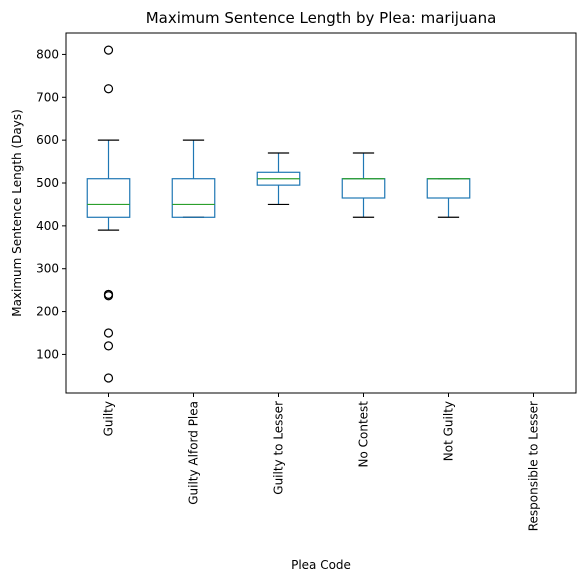  What do you see at coordinates (449, 431) in the screenshot?
I see `x-tick-label: Not Guilty` at bounding box center [449, 431].